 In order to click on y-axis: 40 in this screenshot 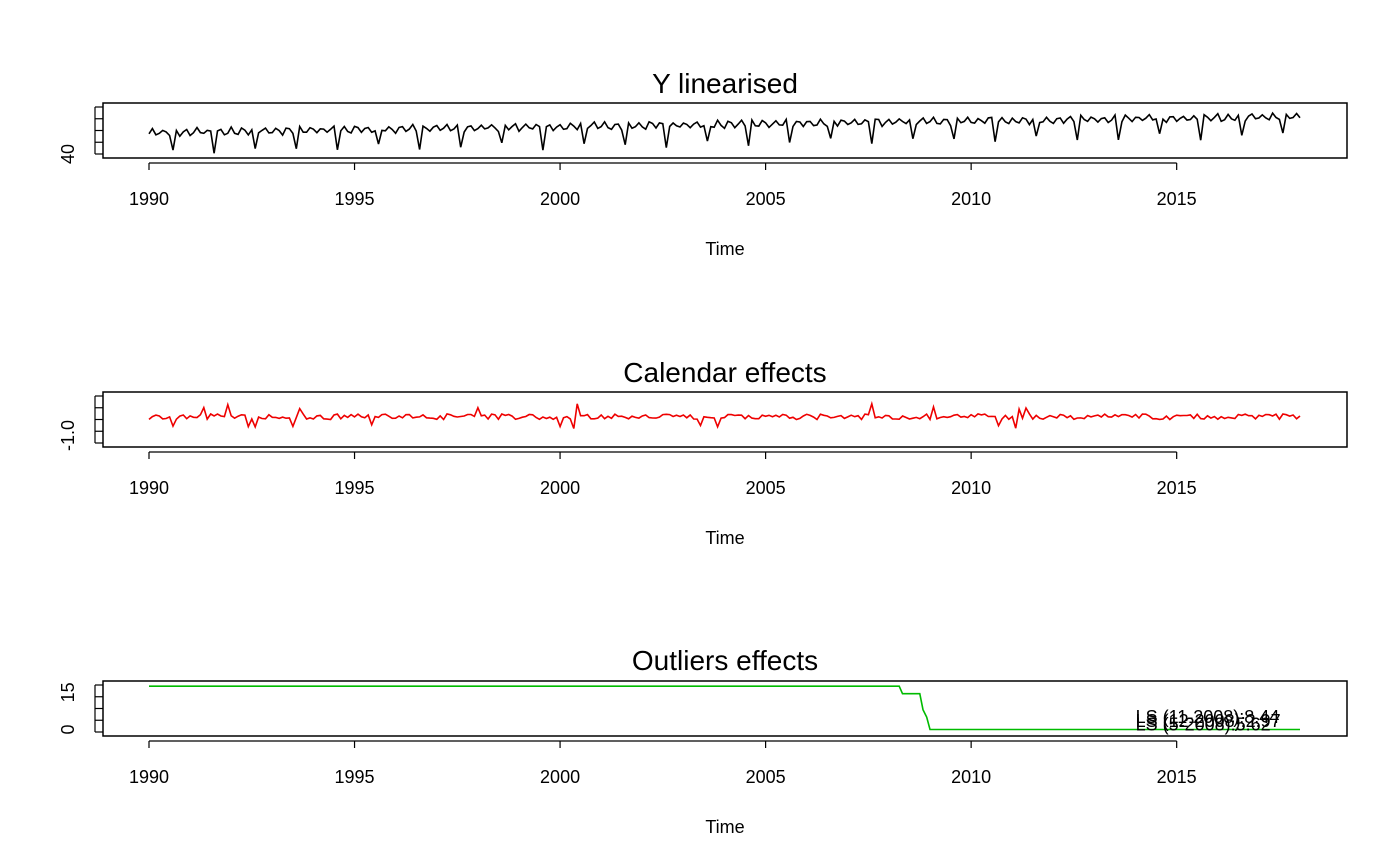, I will do `click(80, 135)`.